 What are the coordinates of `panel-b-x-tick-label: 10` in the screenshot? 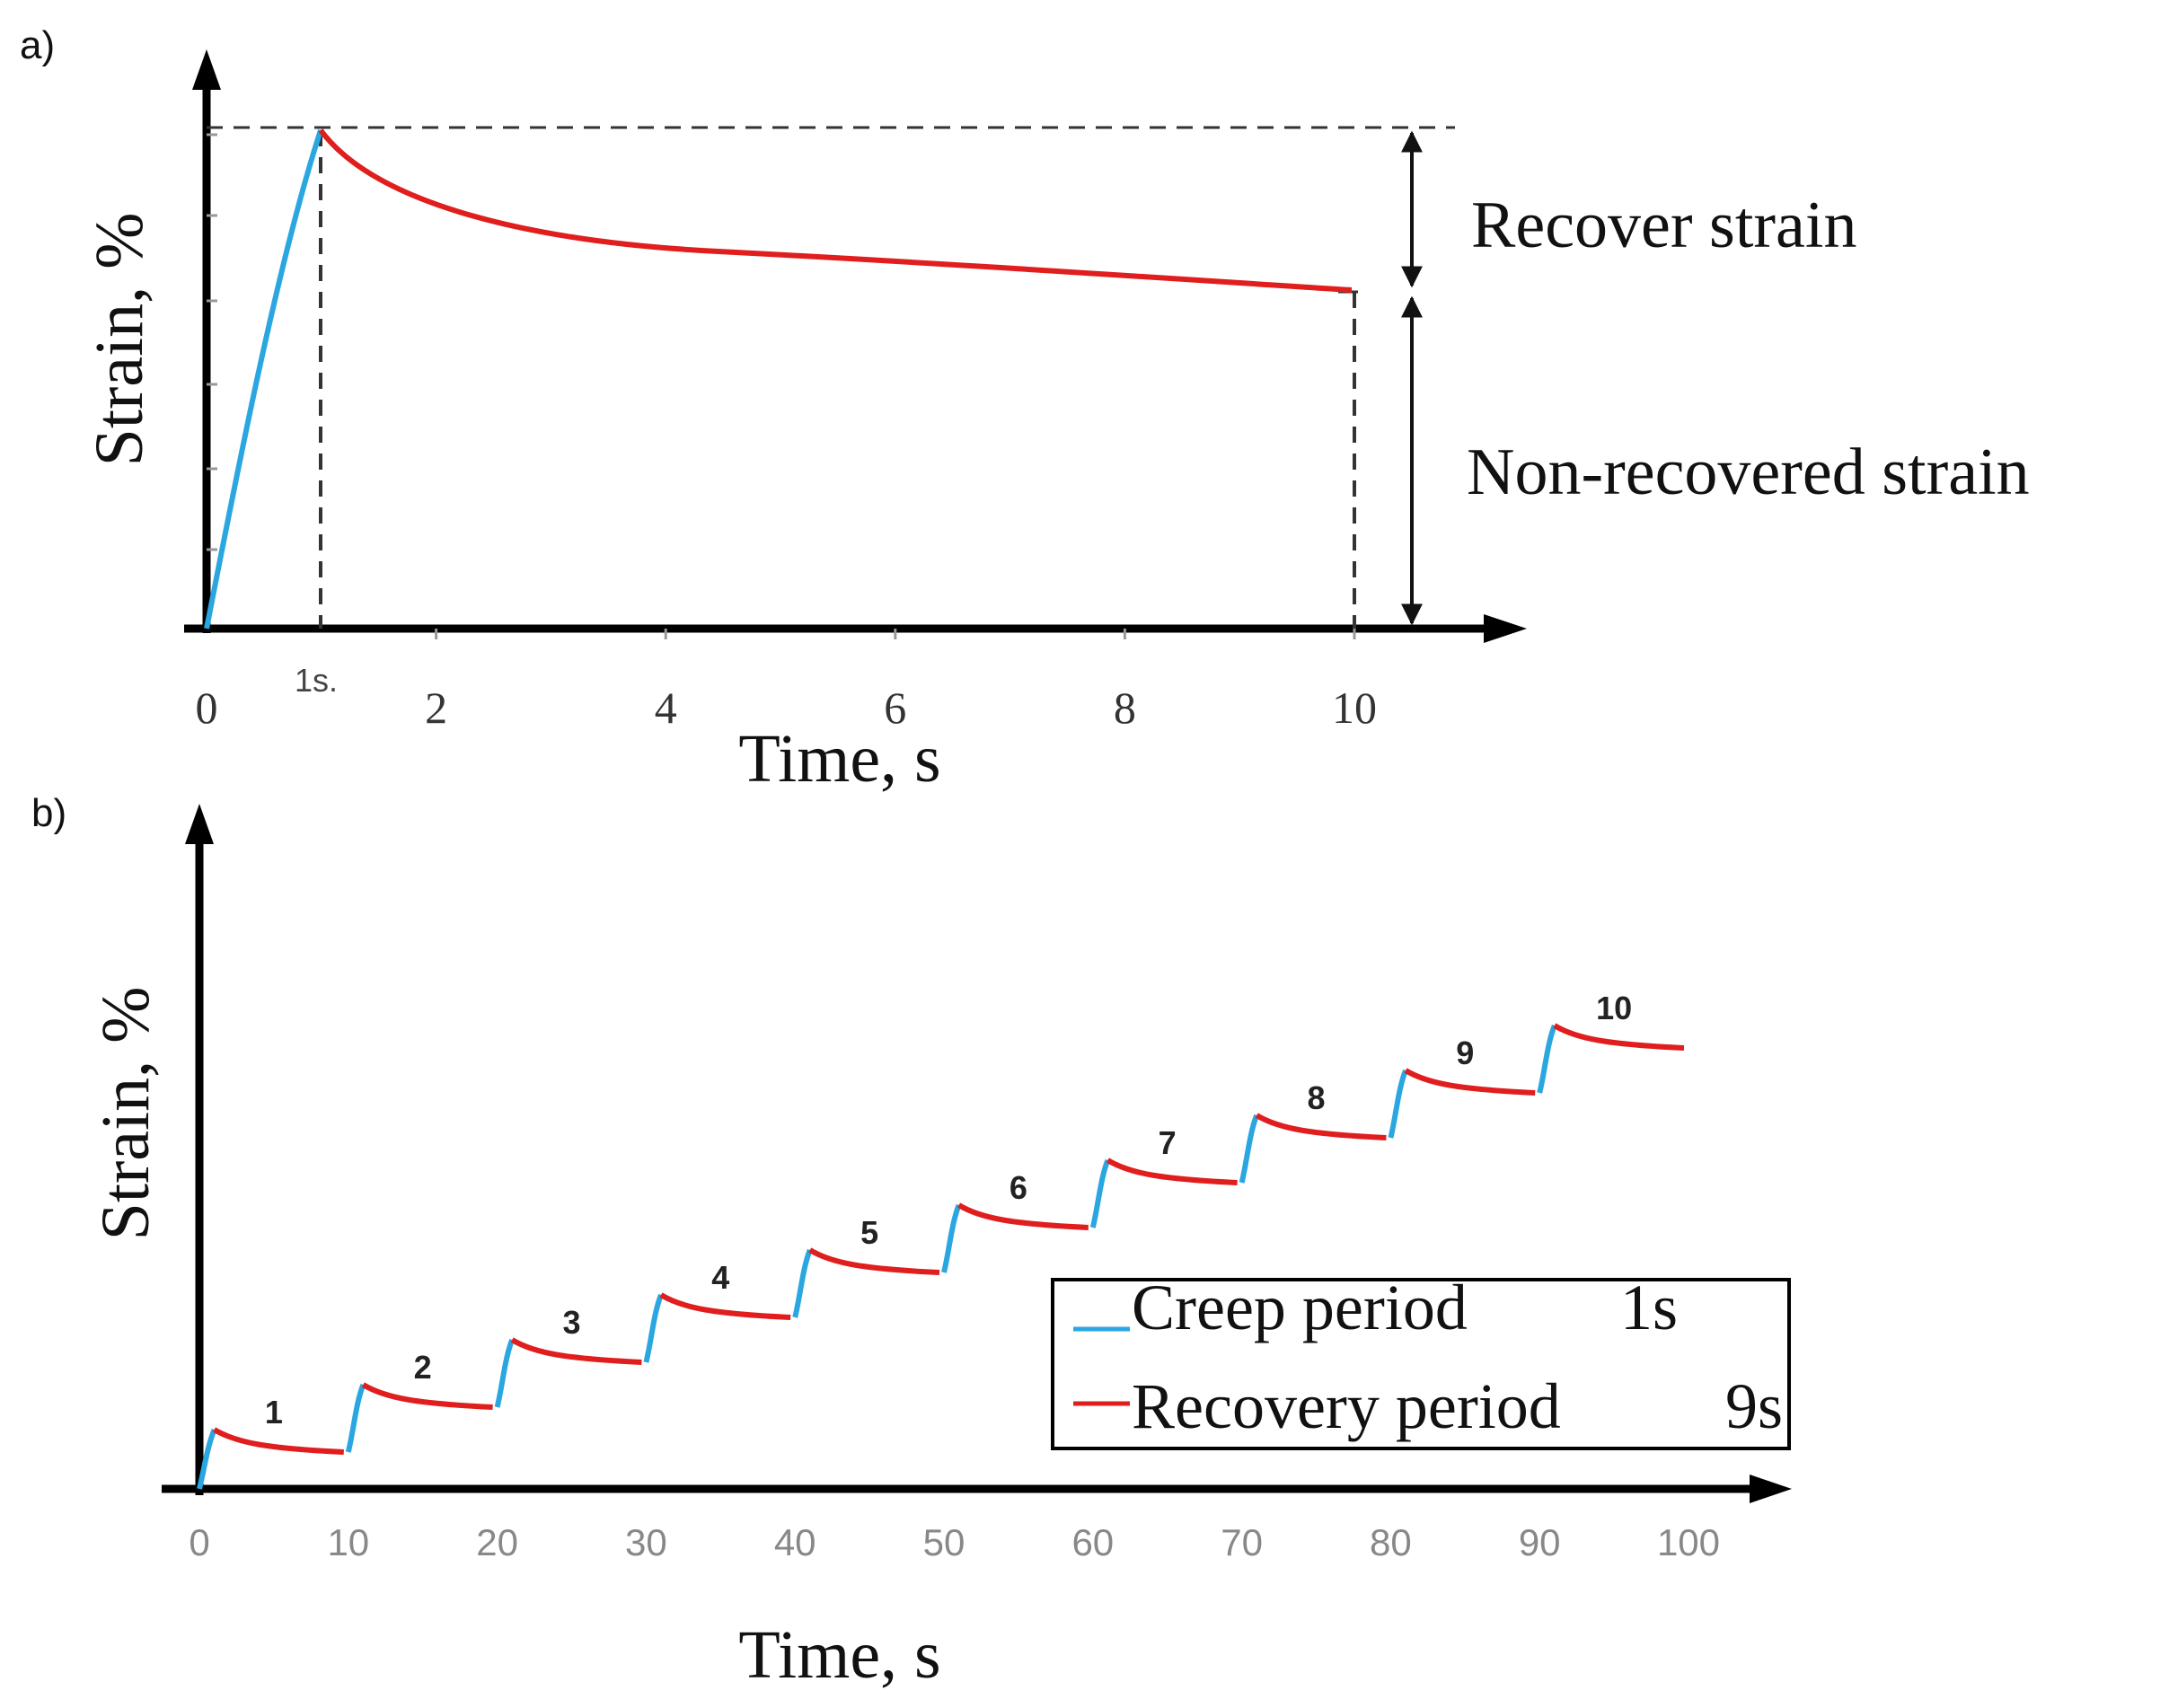 It's located at (348, 1542).